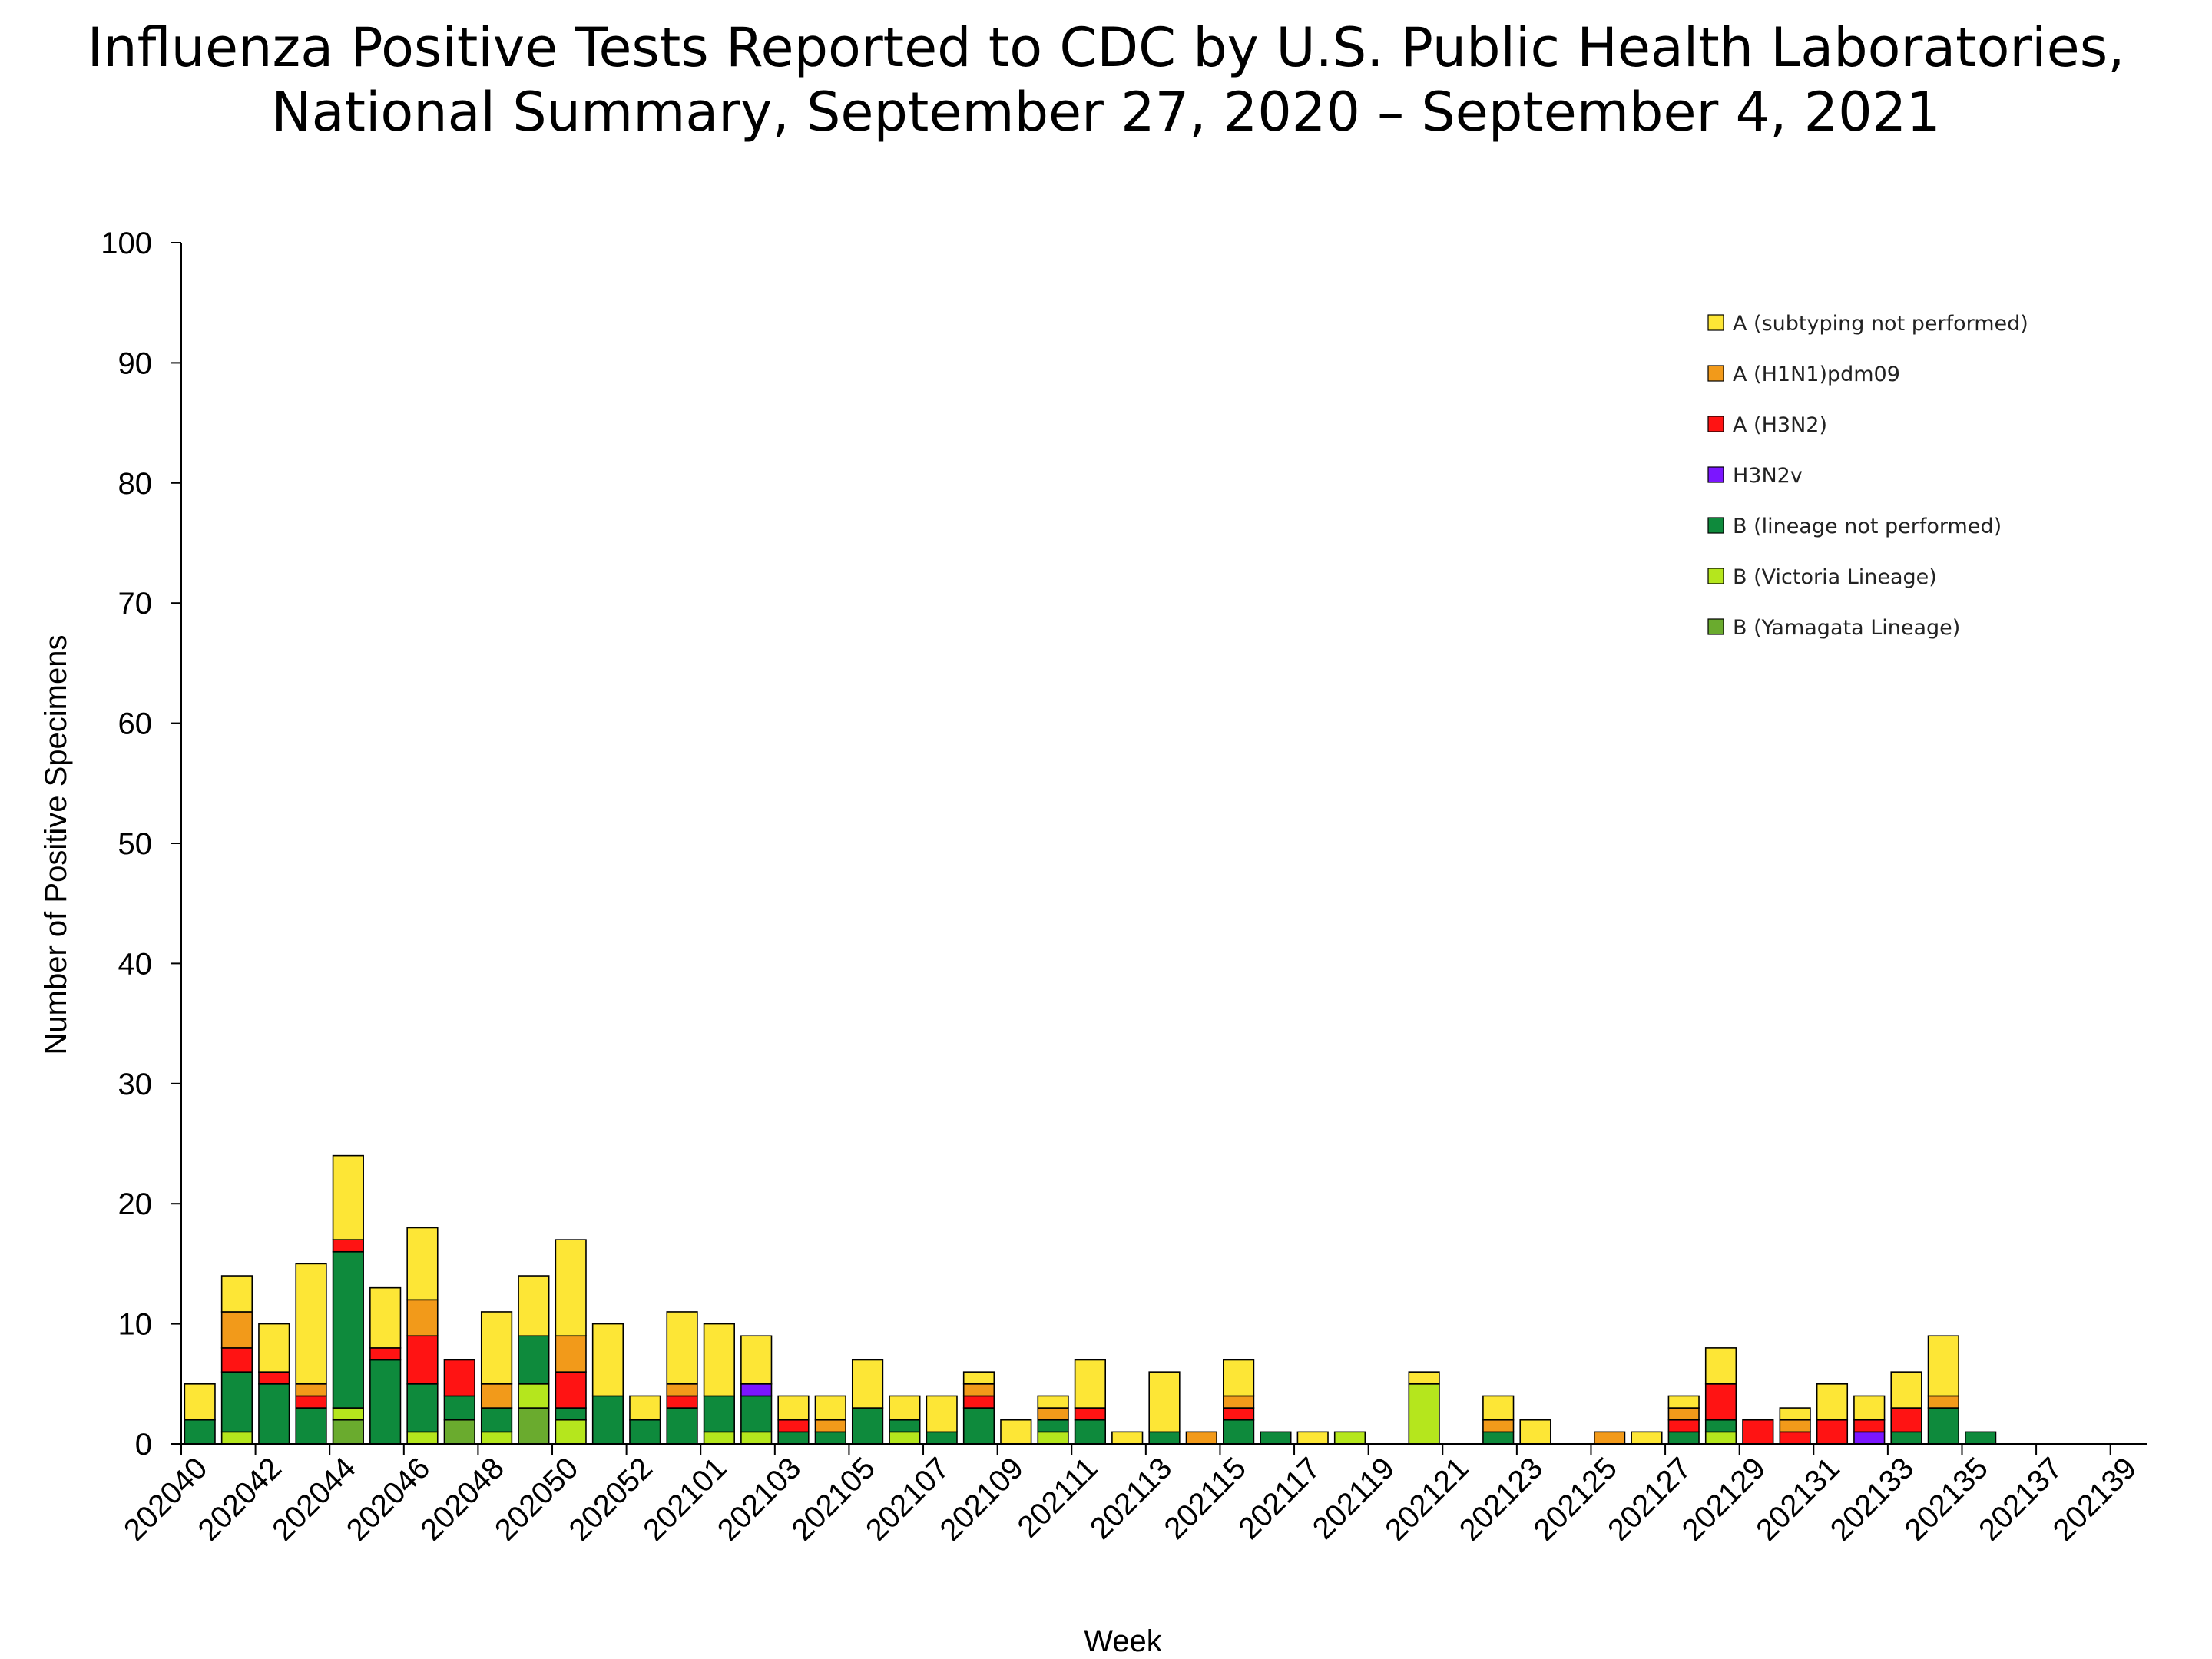 This screenshot has width=2212, height=1659. Describe the element at coordinates (760, 1500) in the screenshot. I see `x-tick-label: 202103` at that location.